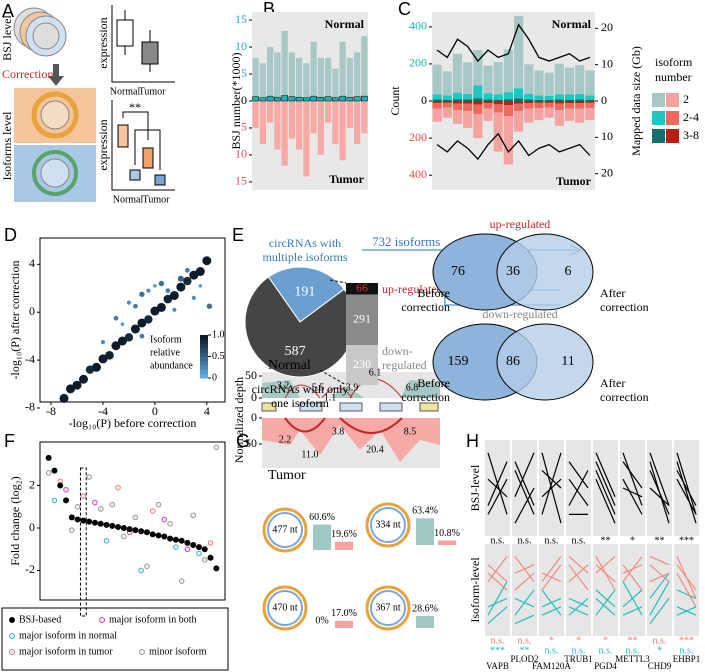 Image resolution: width=705 pixels, height=672 pixels. What do you see at coordinates (525, 650) in the screenshot?
I see `sig-label: **` at bounding box center [525, 650].